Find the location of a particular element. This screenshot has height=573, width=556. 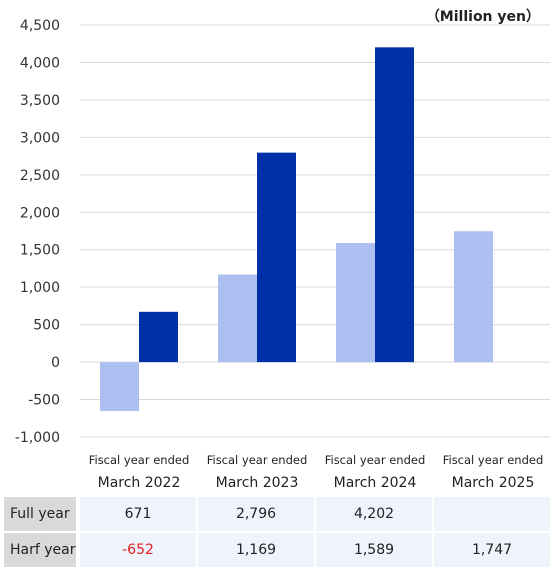

y-tick-label: 4,000 is located at coordinates (40, 63).